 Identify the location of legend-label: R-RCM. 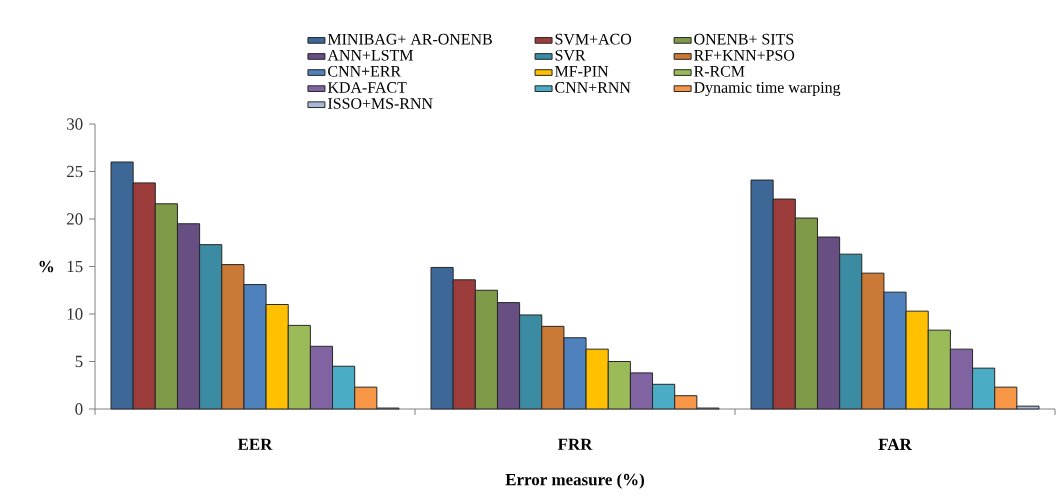
(719, 71).